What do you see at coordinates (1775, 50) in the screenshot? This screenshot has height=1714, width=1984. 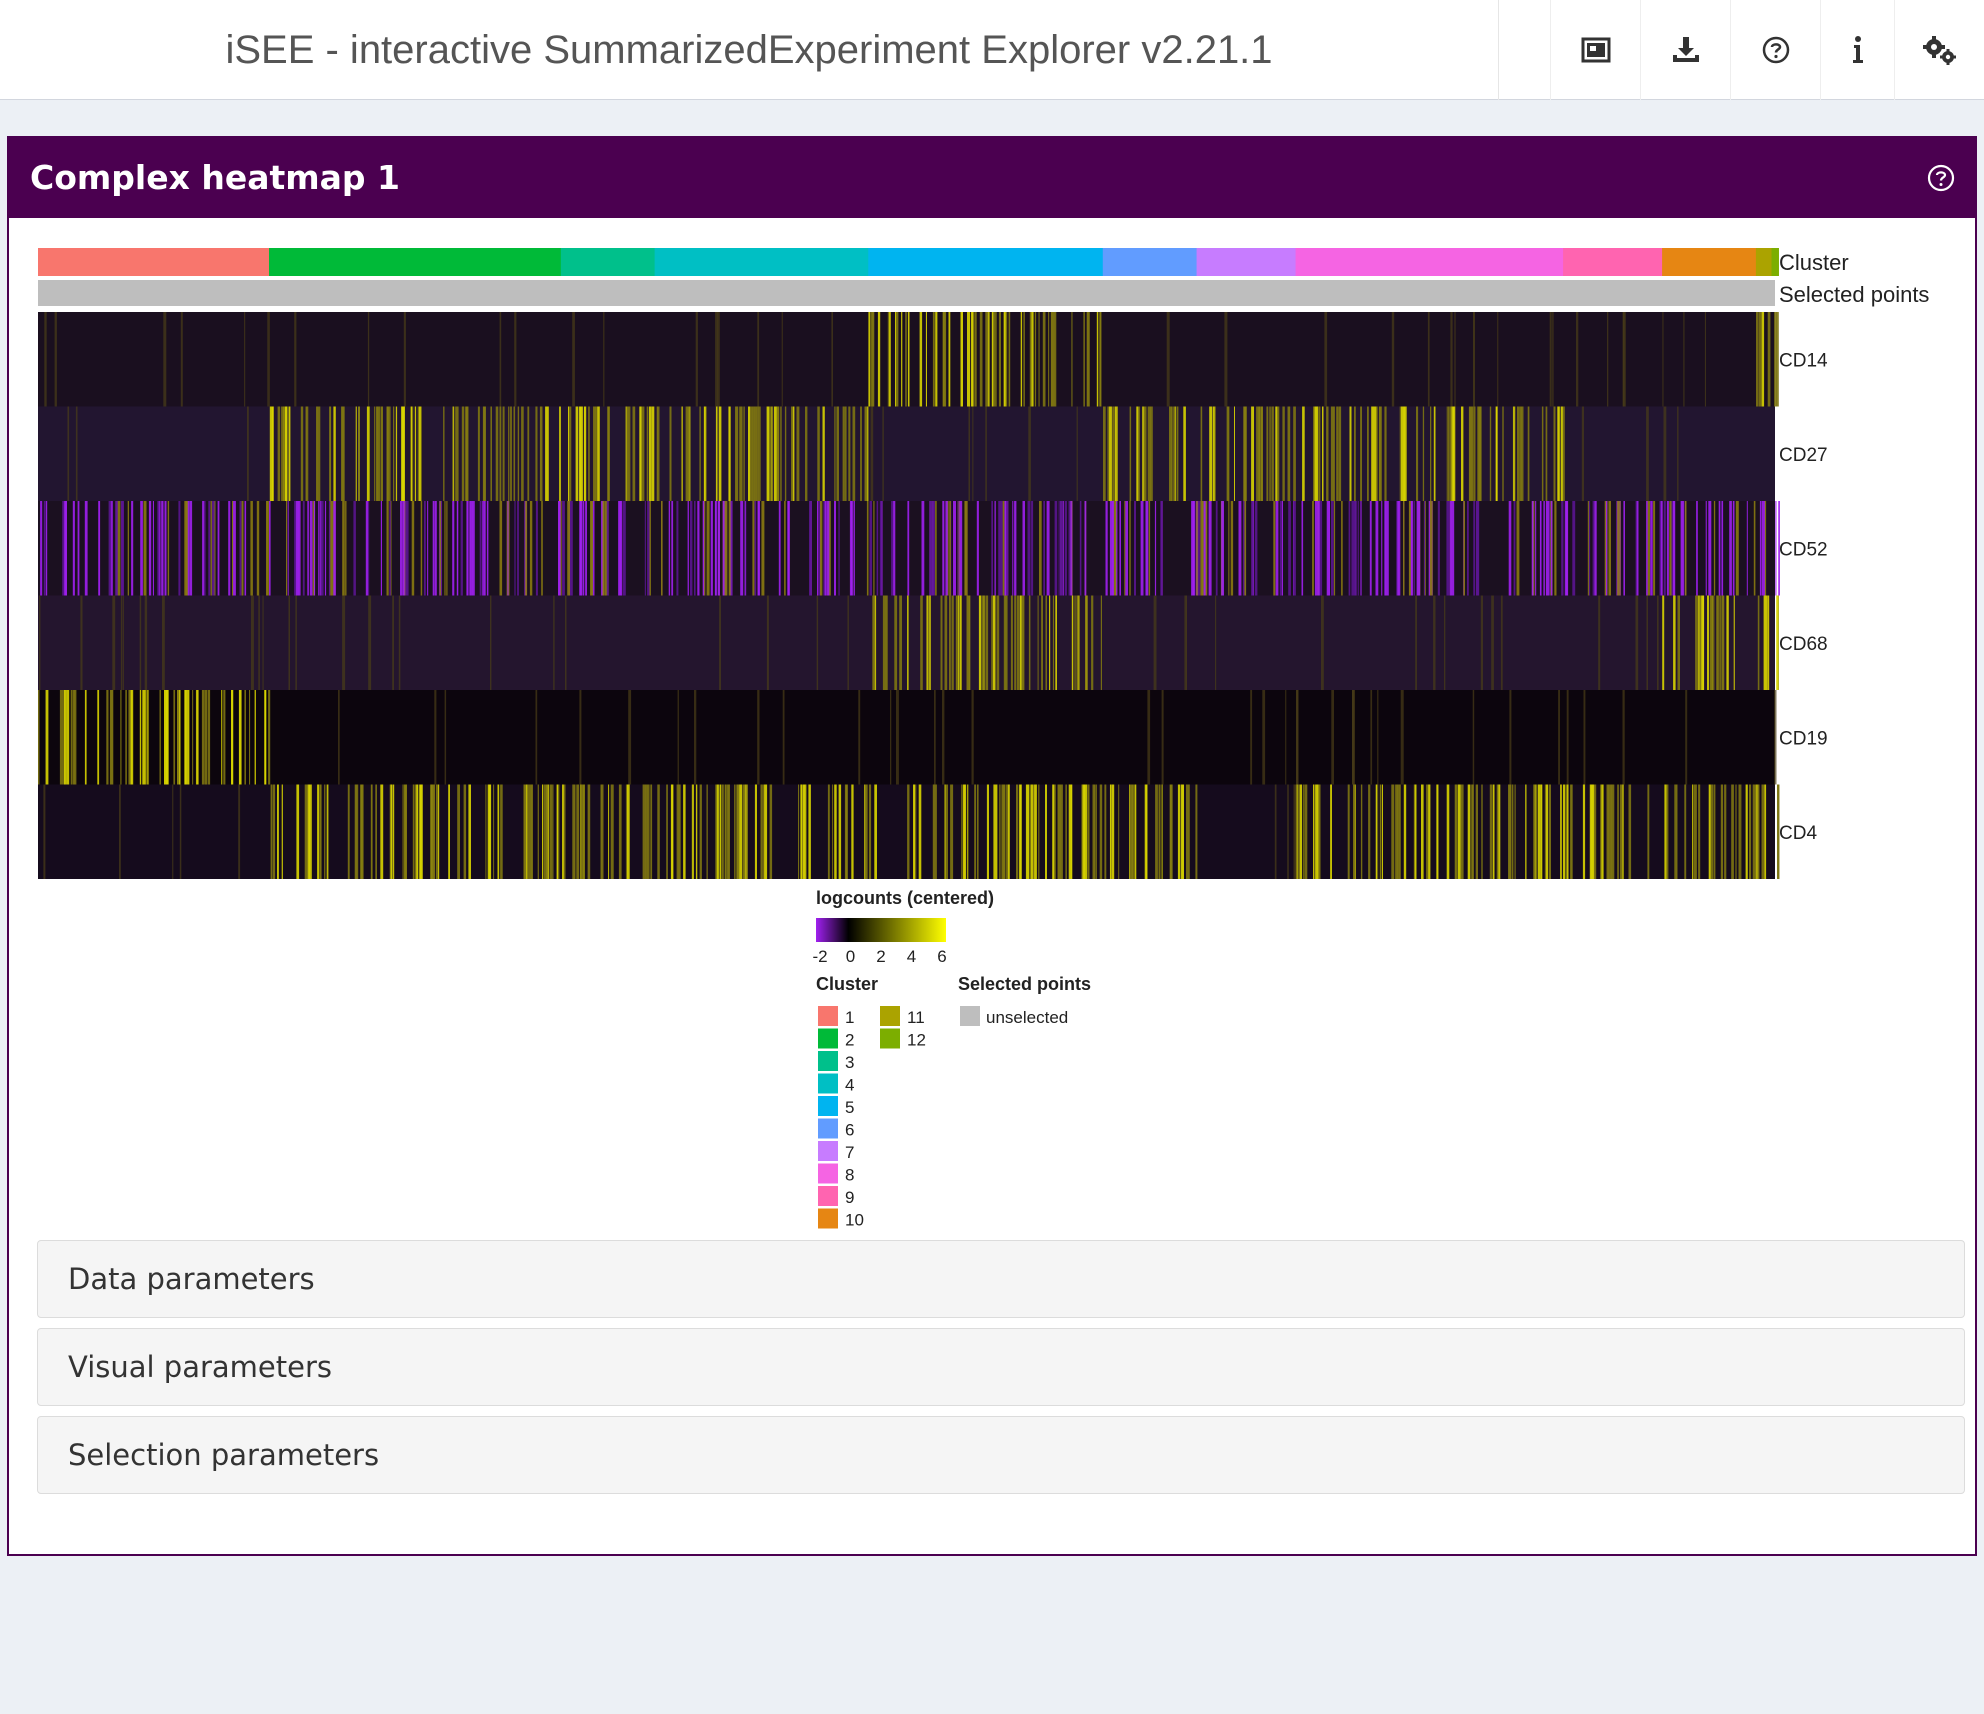 I see `help-button` at bounding box center [1775, 50].